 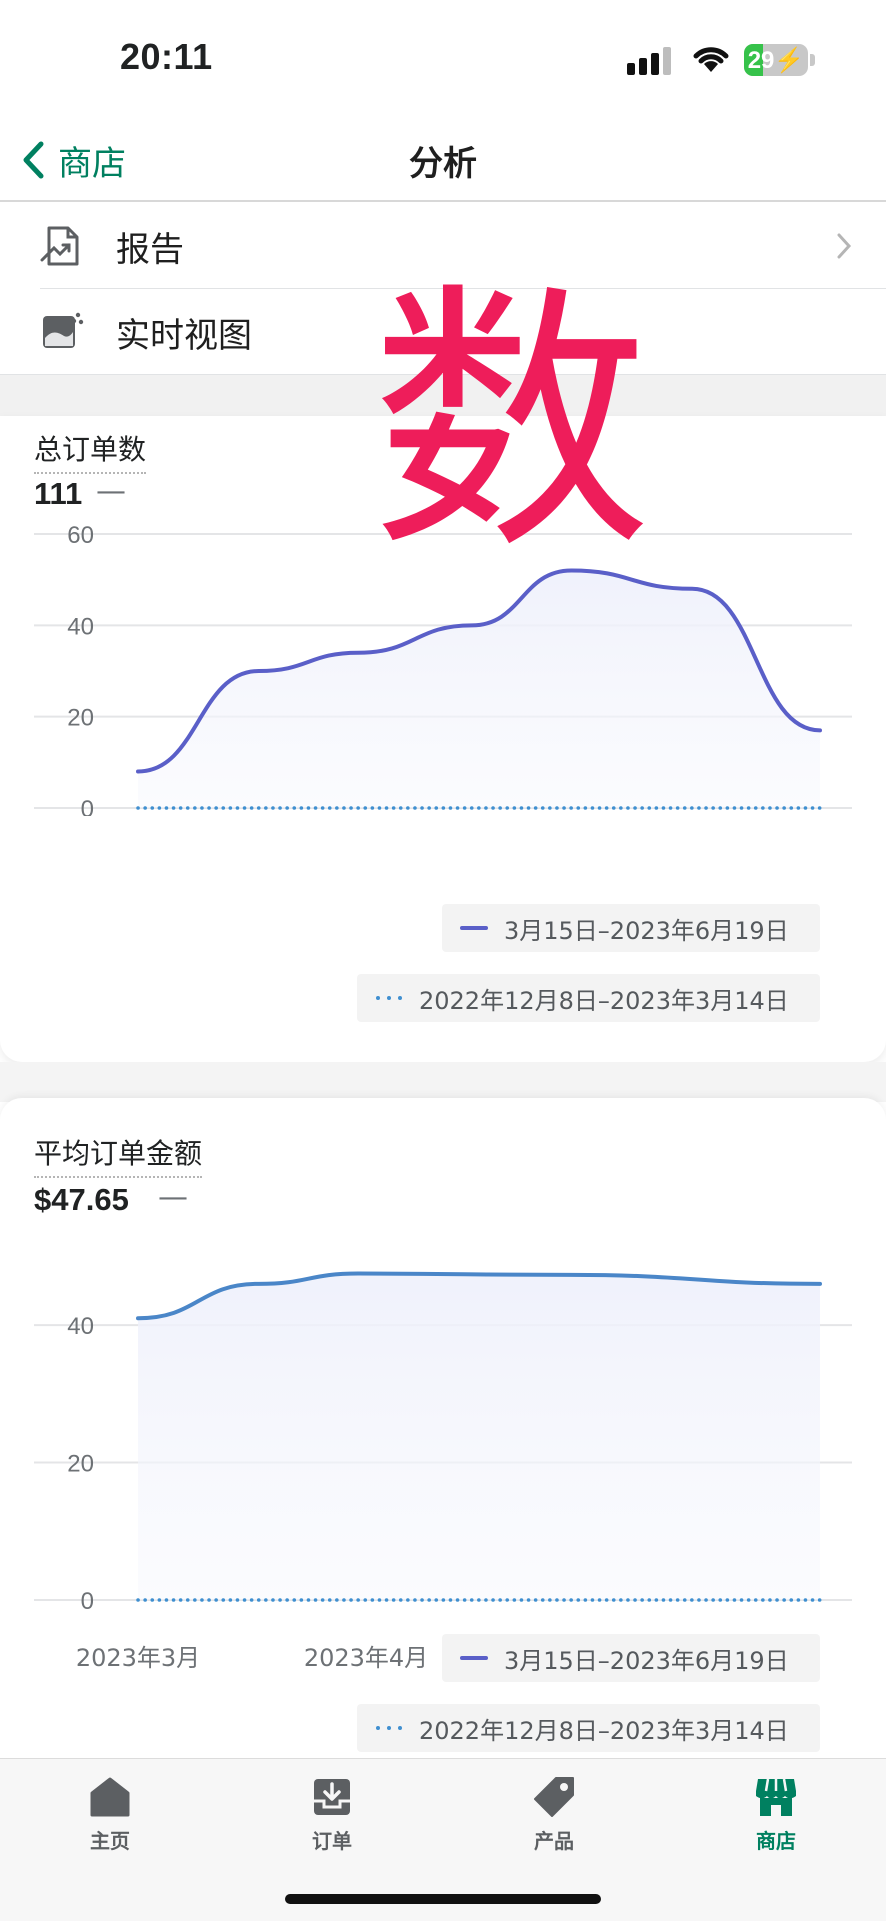 What do you see at coordinates (332, 1841) in the screenshot?
I see `tab-label: 订单` at bounding box center [332, 1841].